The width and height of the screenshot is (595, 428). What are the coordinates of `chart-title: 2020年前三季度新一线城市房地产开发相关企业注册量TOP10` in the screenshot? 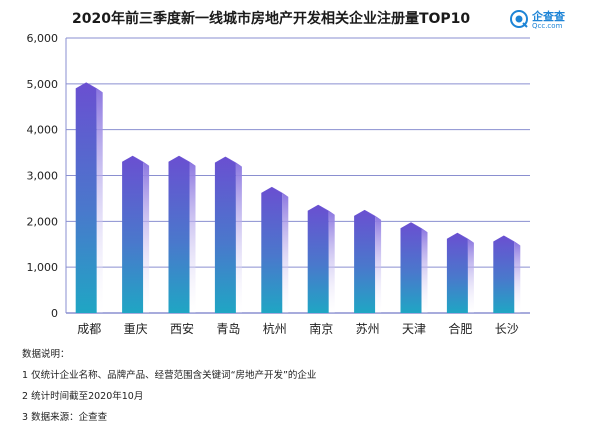 It's located at (271, 19).